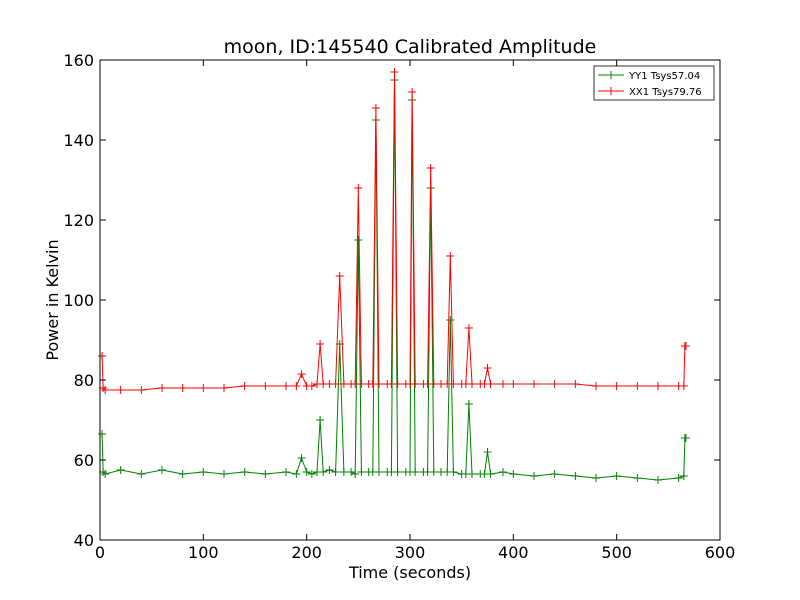 The height and width of the screenshot is (600, 800). Describe the element at coordinates (78, 300) in the screenshot. I see `y-tick-label: 100` at that location.